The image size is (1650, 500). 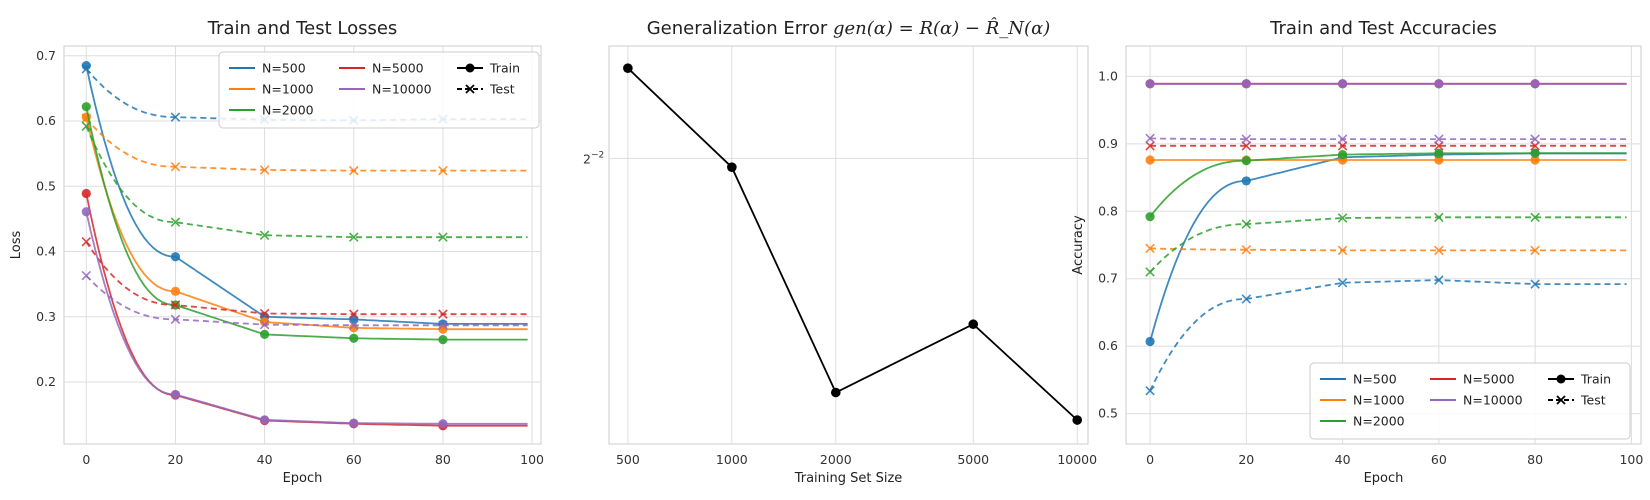 What do you see at coordinates (1078, 245) in the screenshot?
I see `accuracies-y-axis-label: Accuracy` at bounding box center [1078, 245].